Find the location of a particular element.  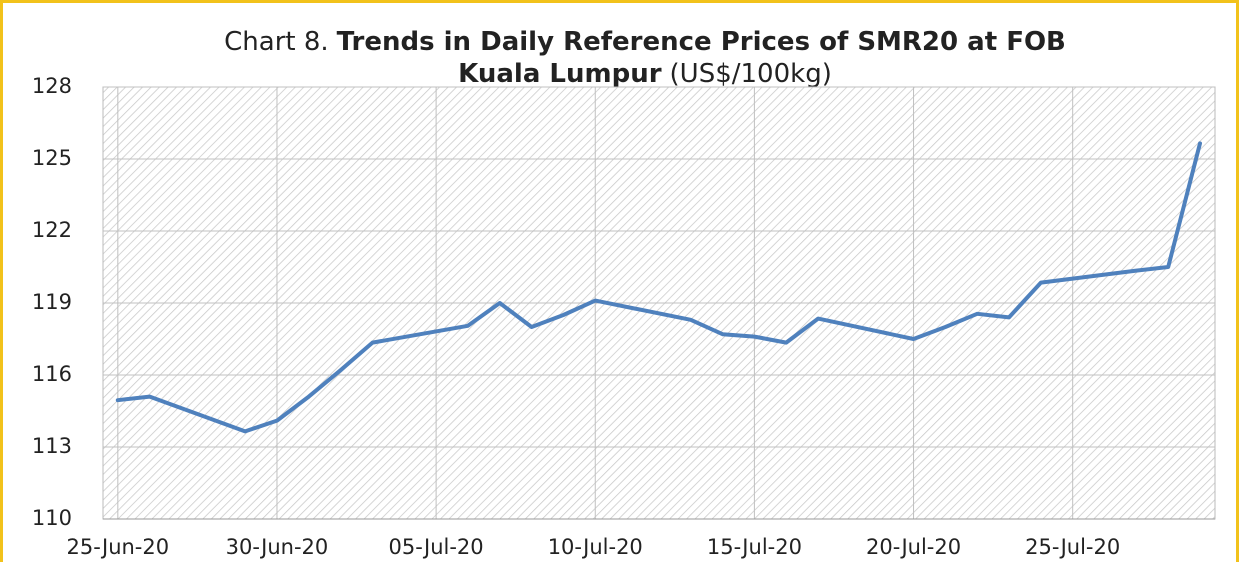

y-tick-label: 110 is located at coordinates (52, 518).